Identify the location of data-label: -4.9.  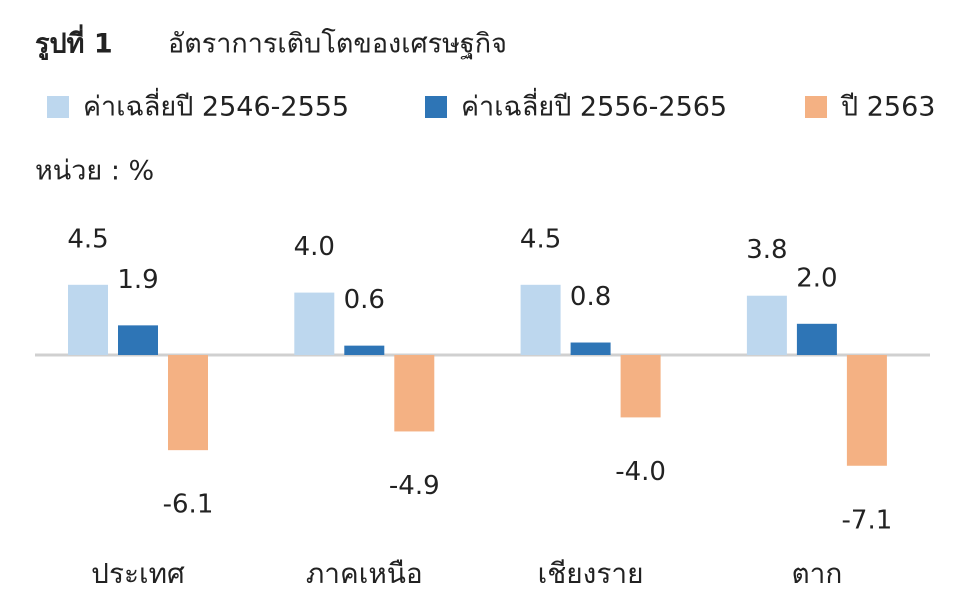
(414, 486).